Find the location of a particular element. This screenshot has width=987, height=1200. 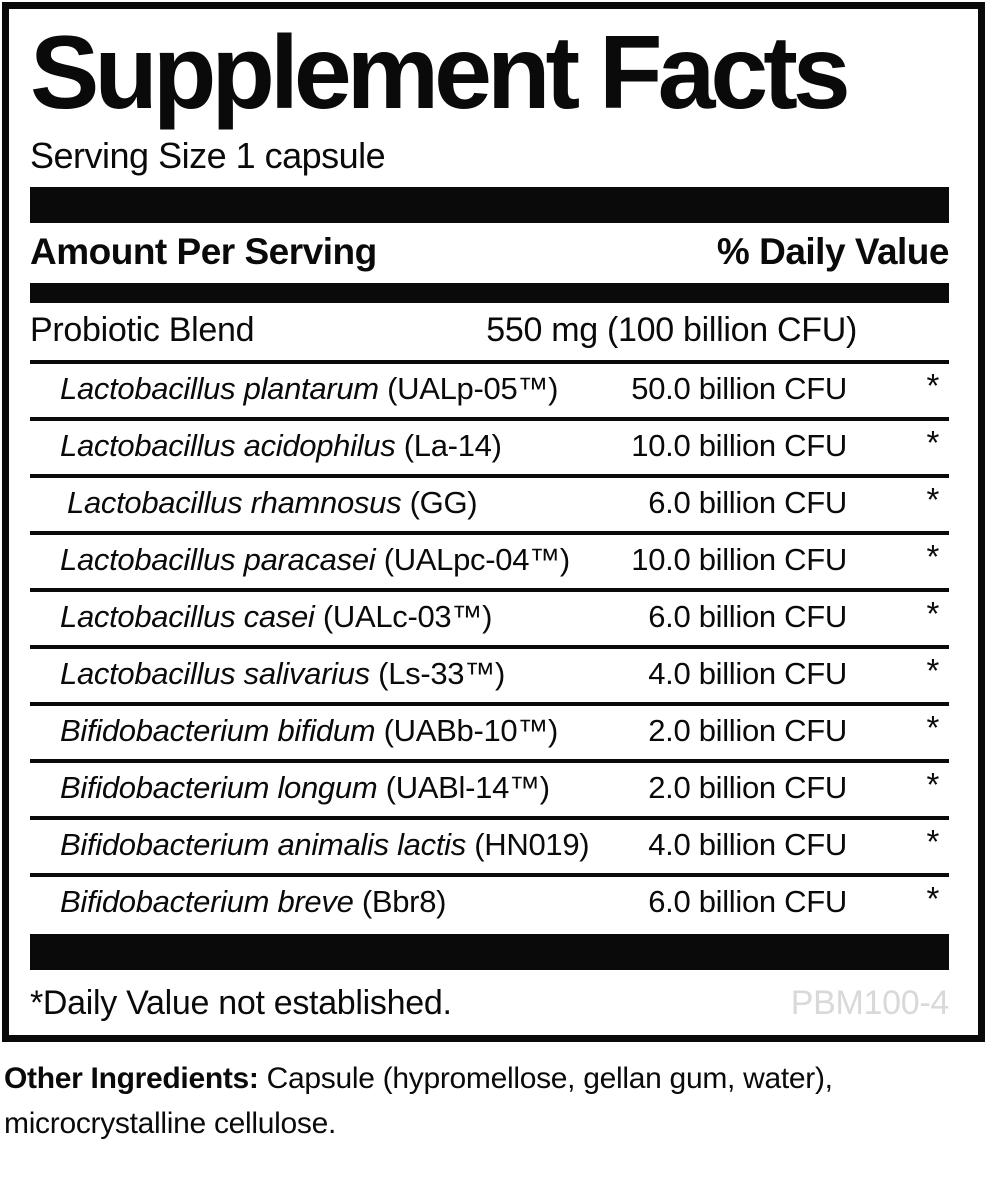

species-name: Lactobacillus acidophilus is located at coordinates (228, 445).